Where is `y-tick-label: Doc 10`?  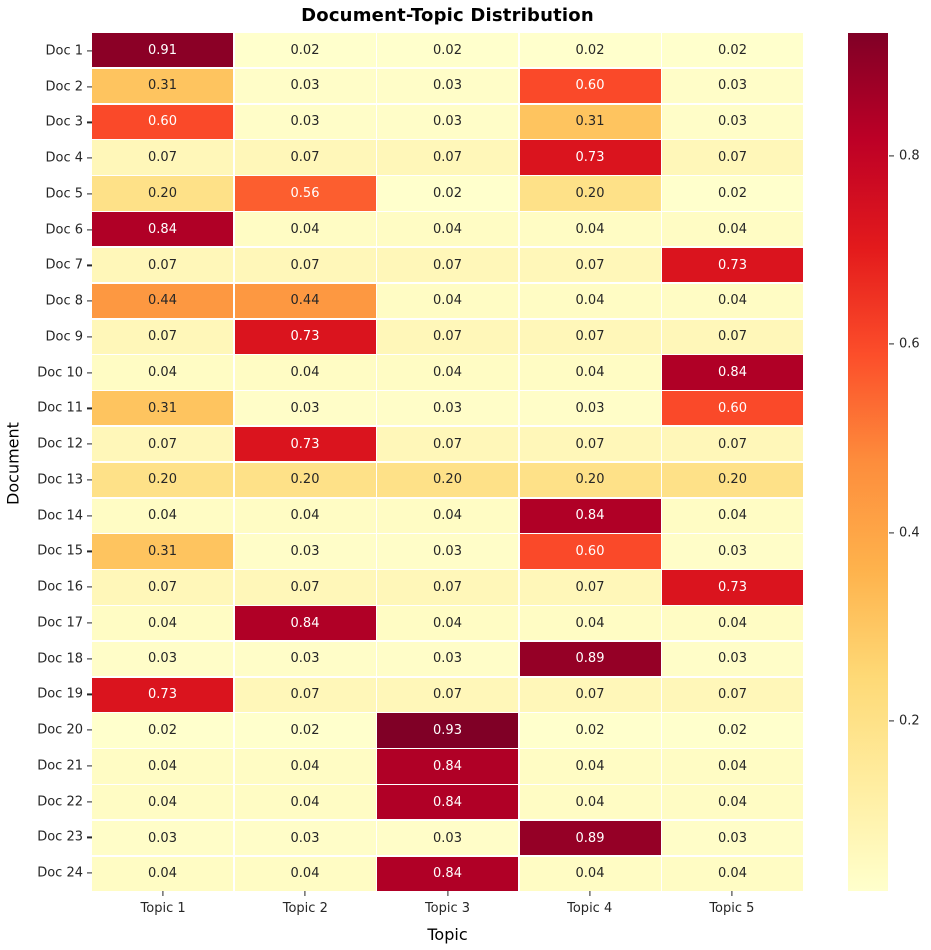 y-tick-label: Doc 10 is located at coordinates (60, 373).